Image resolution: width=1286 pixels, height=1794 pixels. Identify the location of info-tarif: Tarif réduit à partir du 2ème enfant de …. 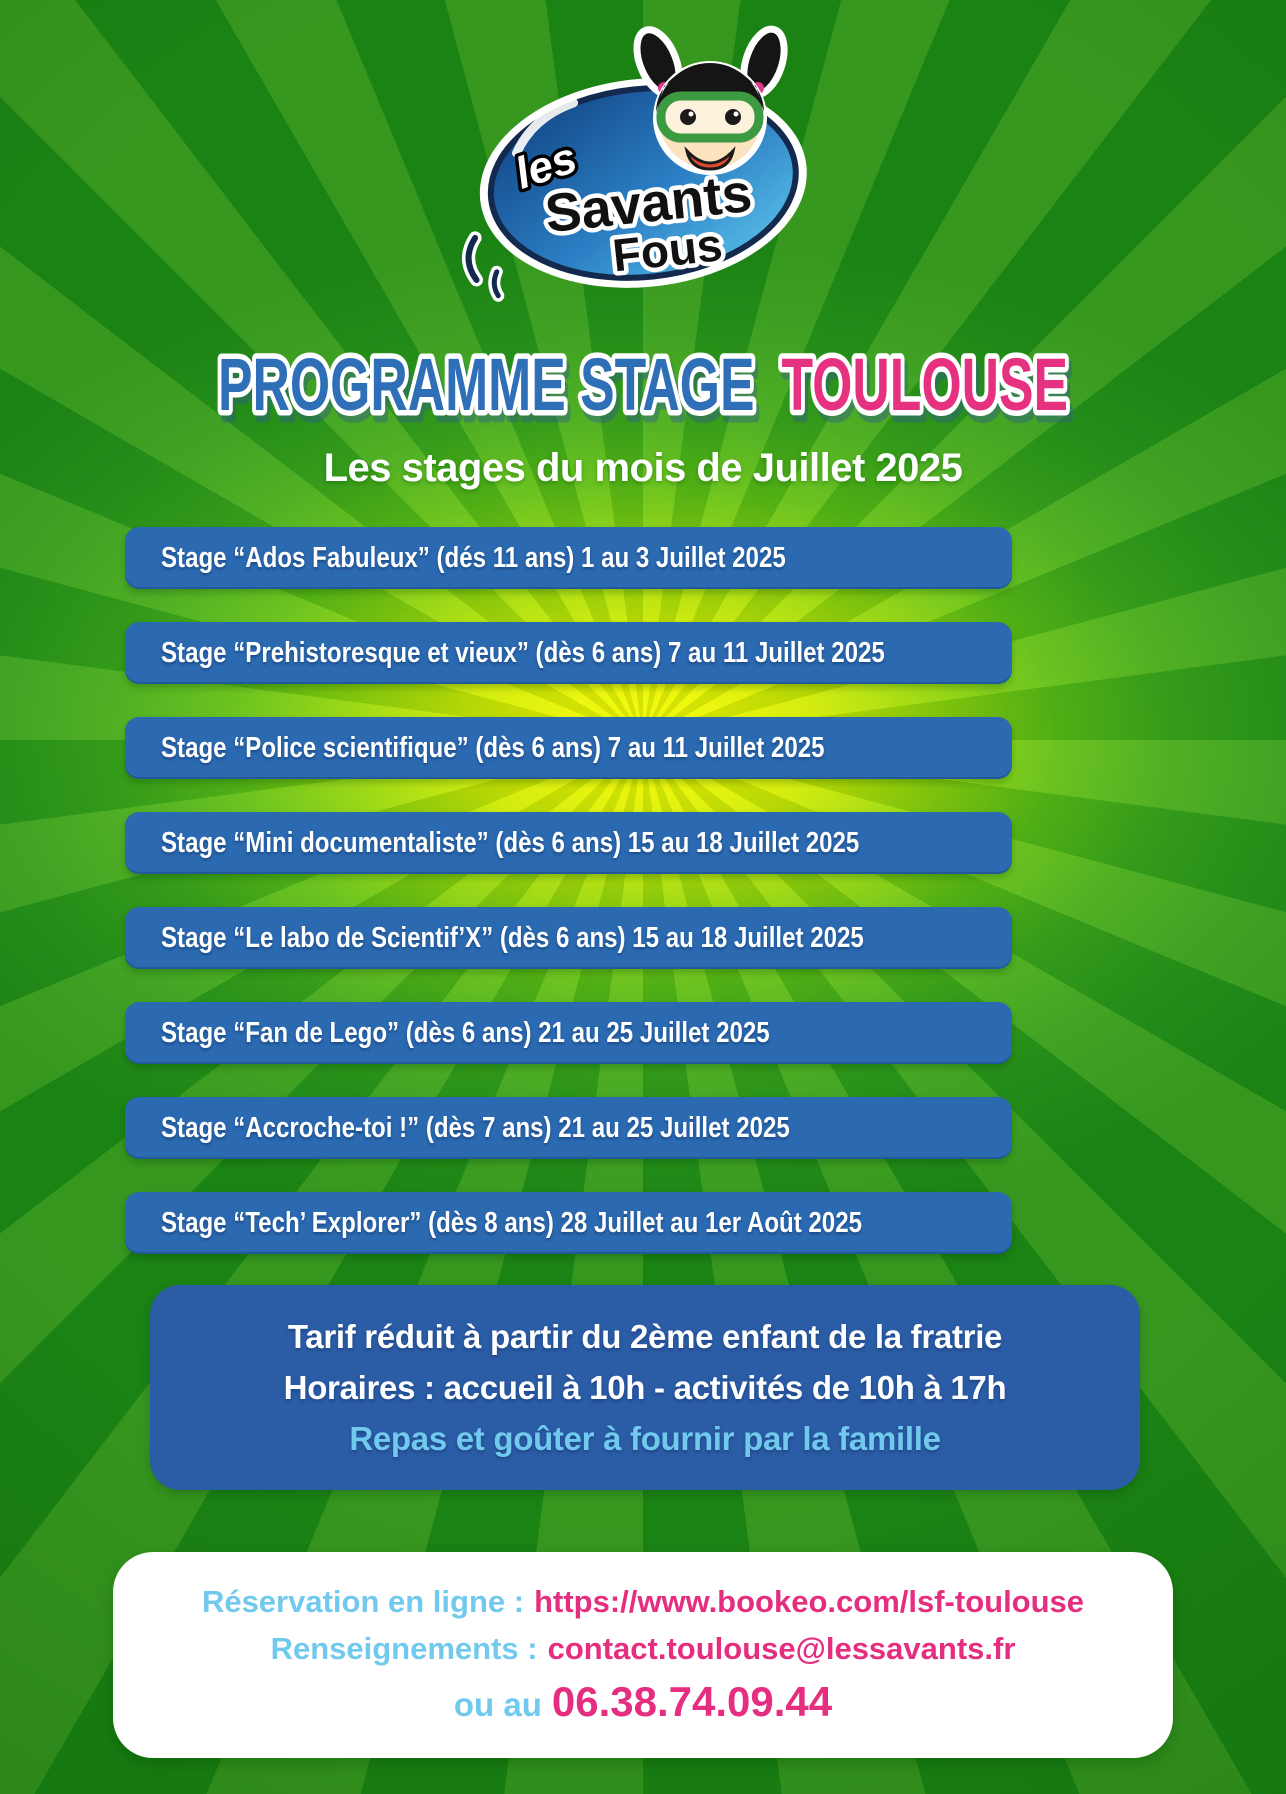
(645, 1336).